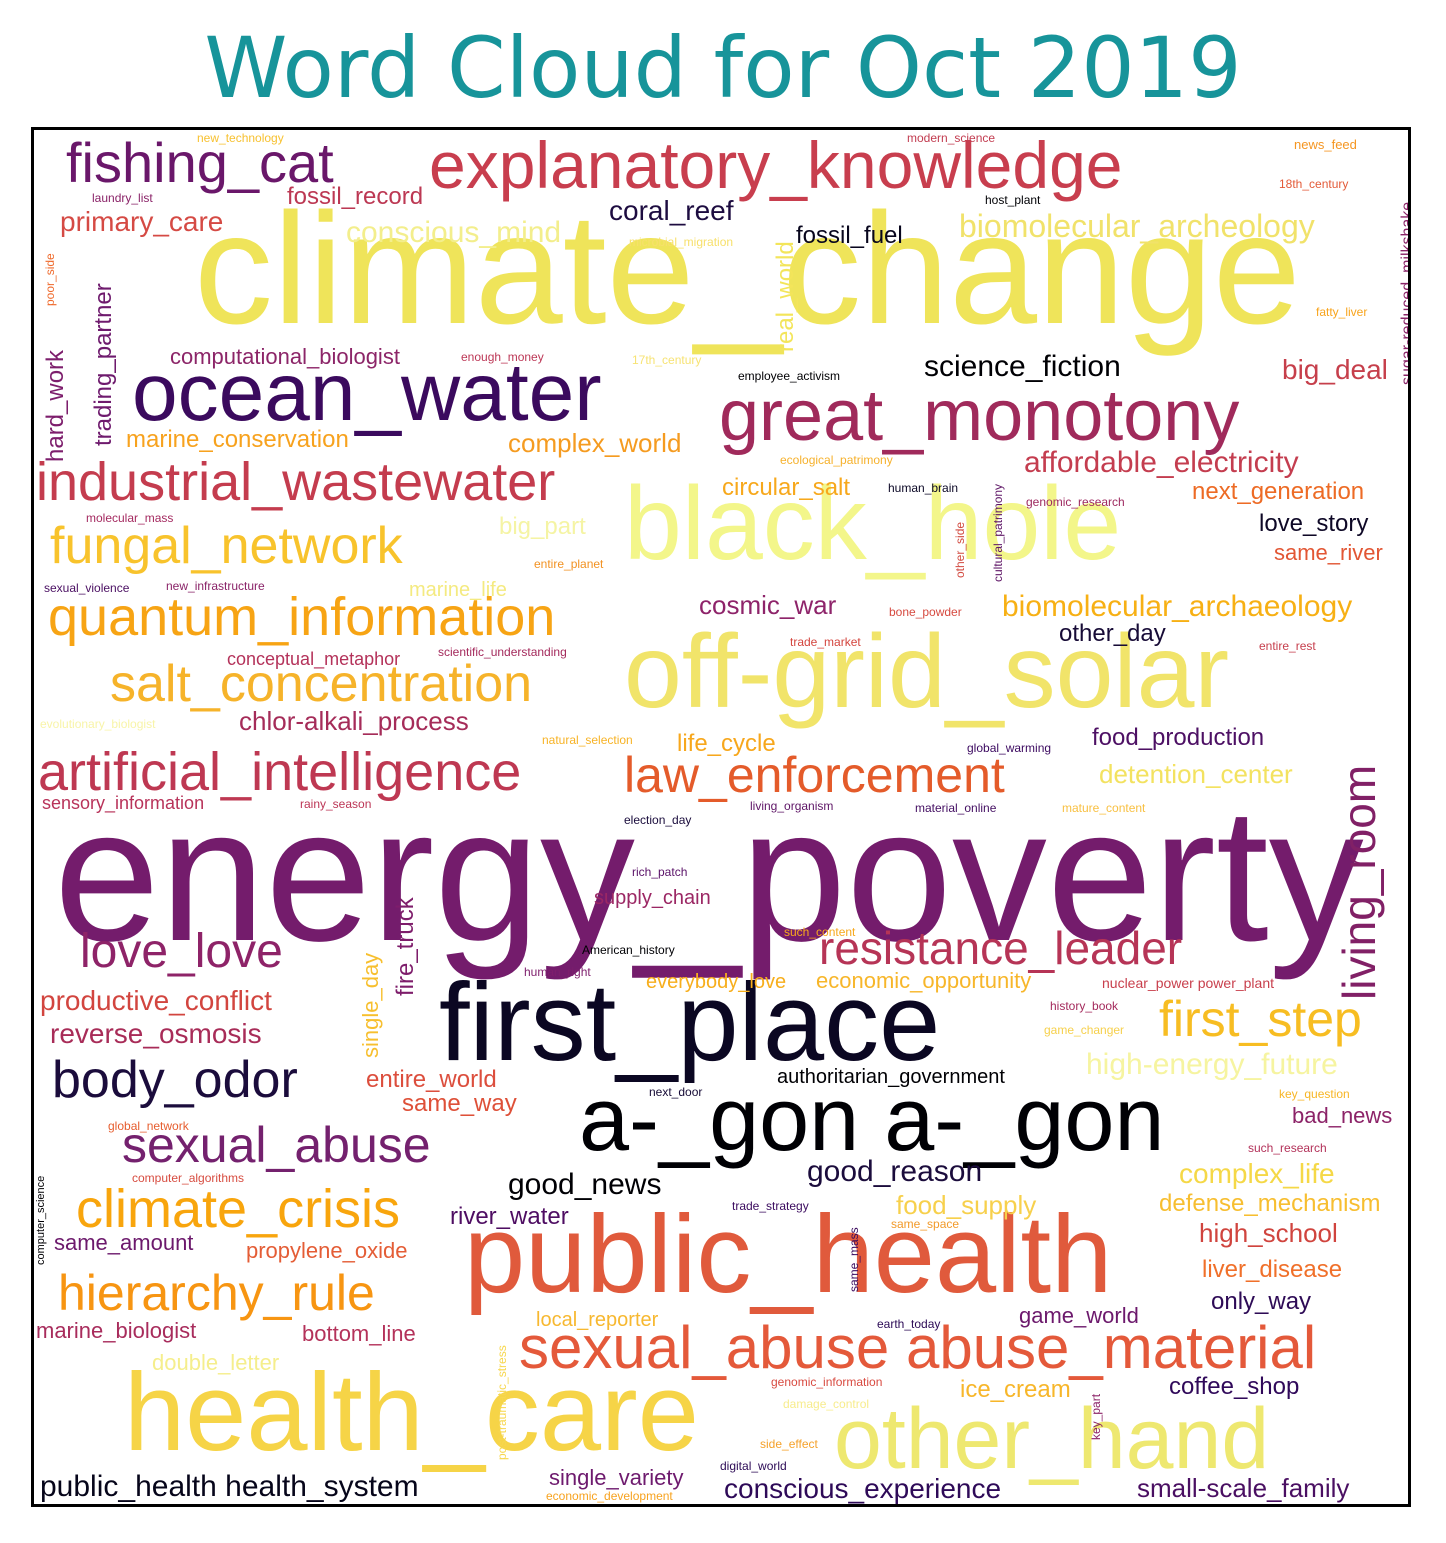 The height and width of the screenshot is (1543, 1446). What do you see at coordinates (924, 980) in the screenshot?
I see `cloud-word: economic_opportunity` at bounding box center [924, 980].